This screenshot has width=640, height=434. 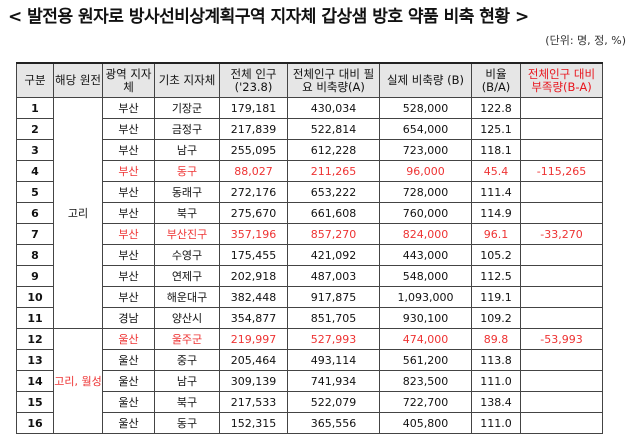 I want to click on shortfall-cell: -33,270, so click(x=561, y=234).